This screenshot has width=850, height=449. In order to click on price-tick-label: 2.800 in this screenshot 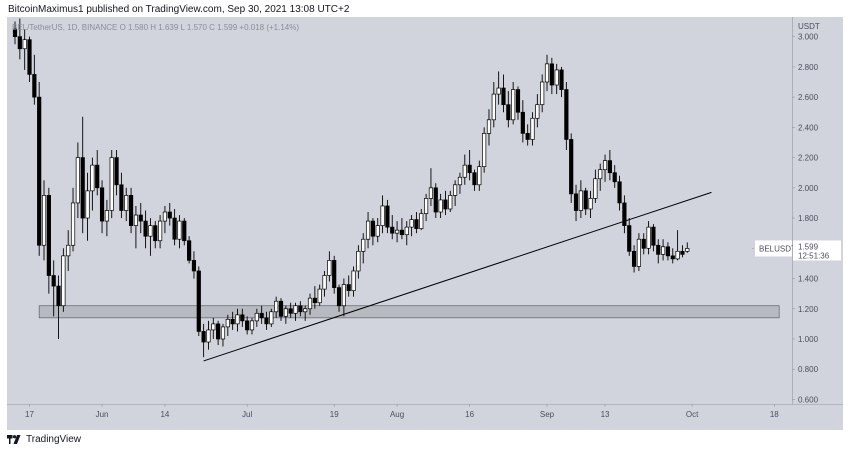, I will do `click(808, 67)`.